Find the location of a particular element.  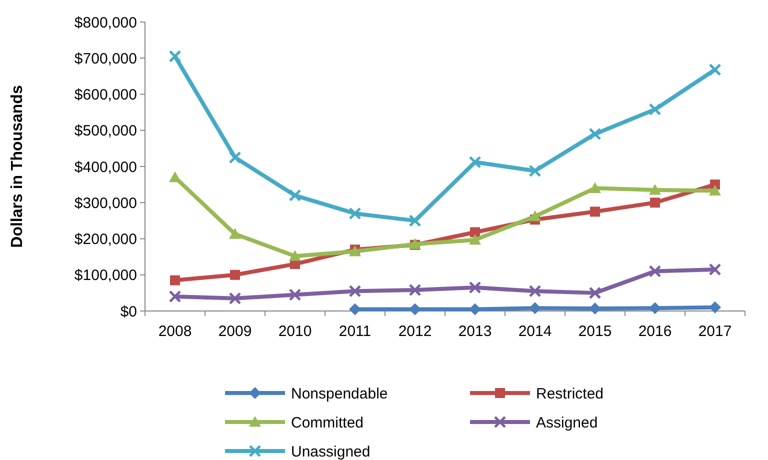

x-tick-label: 2013 is located at coordinates (475, 331).